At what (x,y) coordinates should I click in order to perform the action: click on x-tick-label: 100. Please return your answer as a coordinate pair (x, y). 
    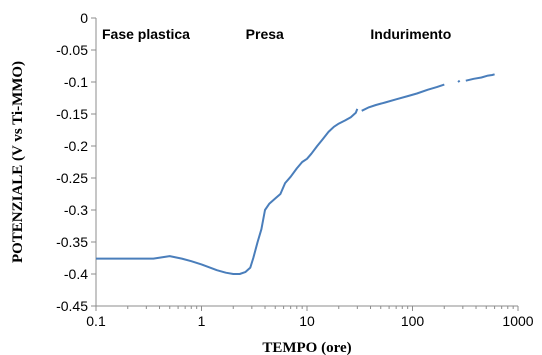
    Looking at the image, I should click on (413, 321).